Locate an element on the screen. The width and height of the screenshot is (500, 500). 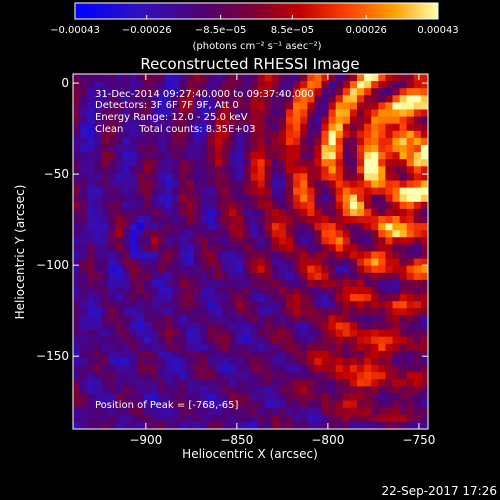
colorbar-tick-label: 0.00043 is located at coordinates (437, 30).